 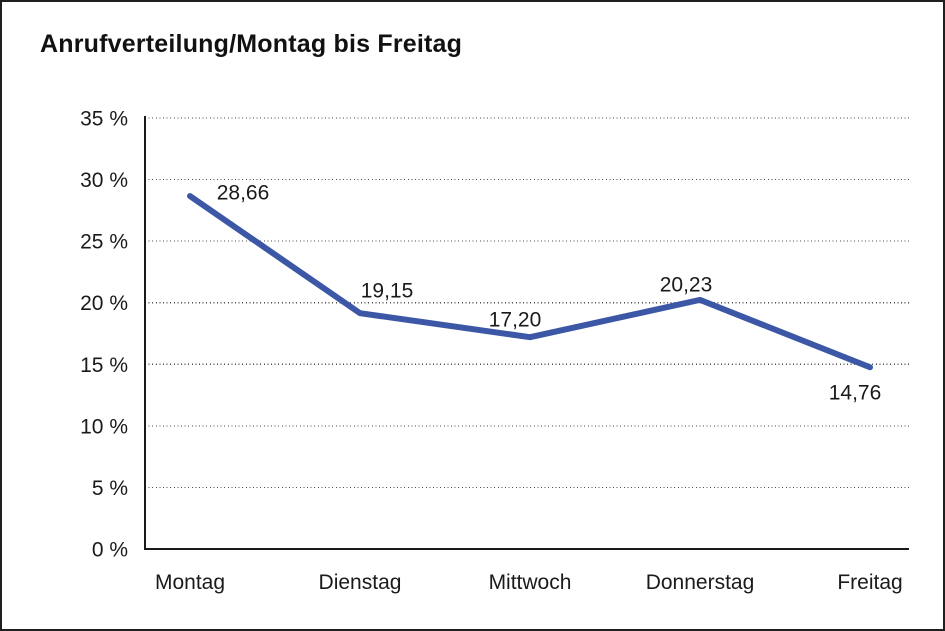 I want to click on y-tick-label: 15 %, so click(x=104, y=365).